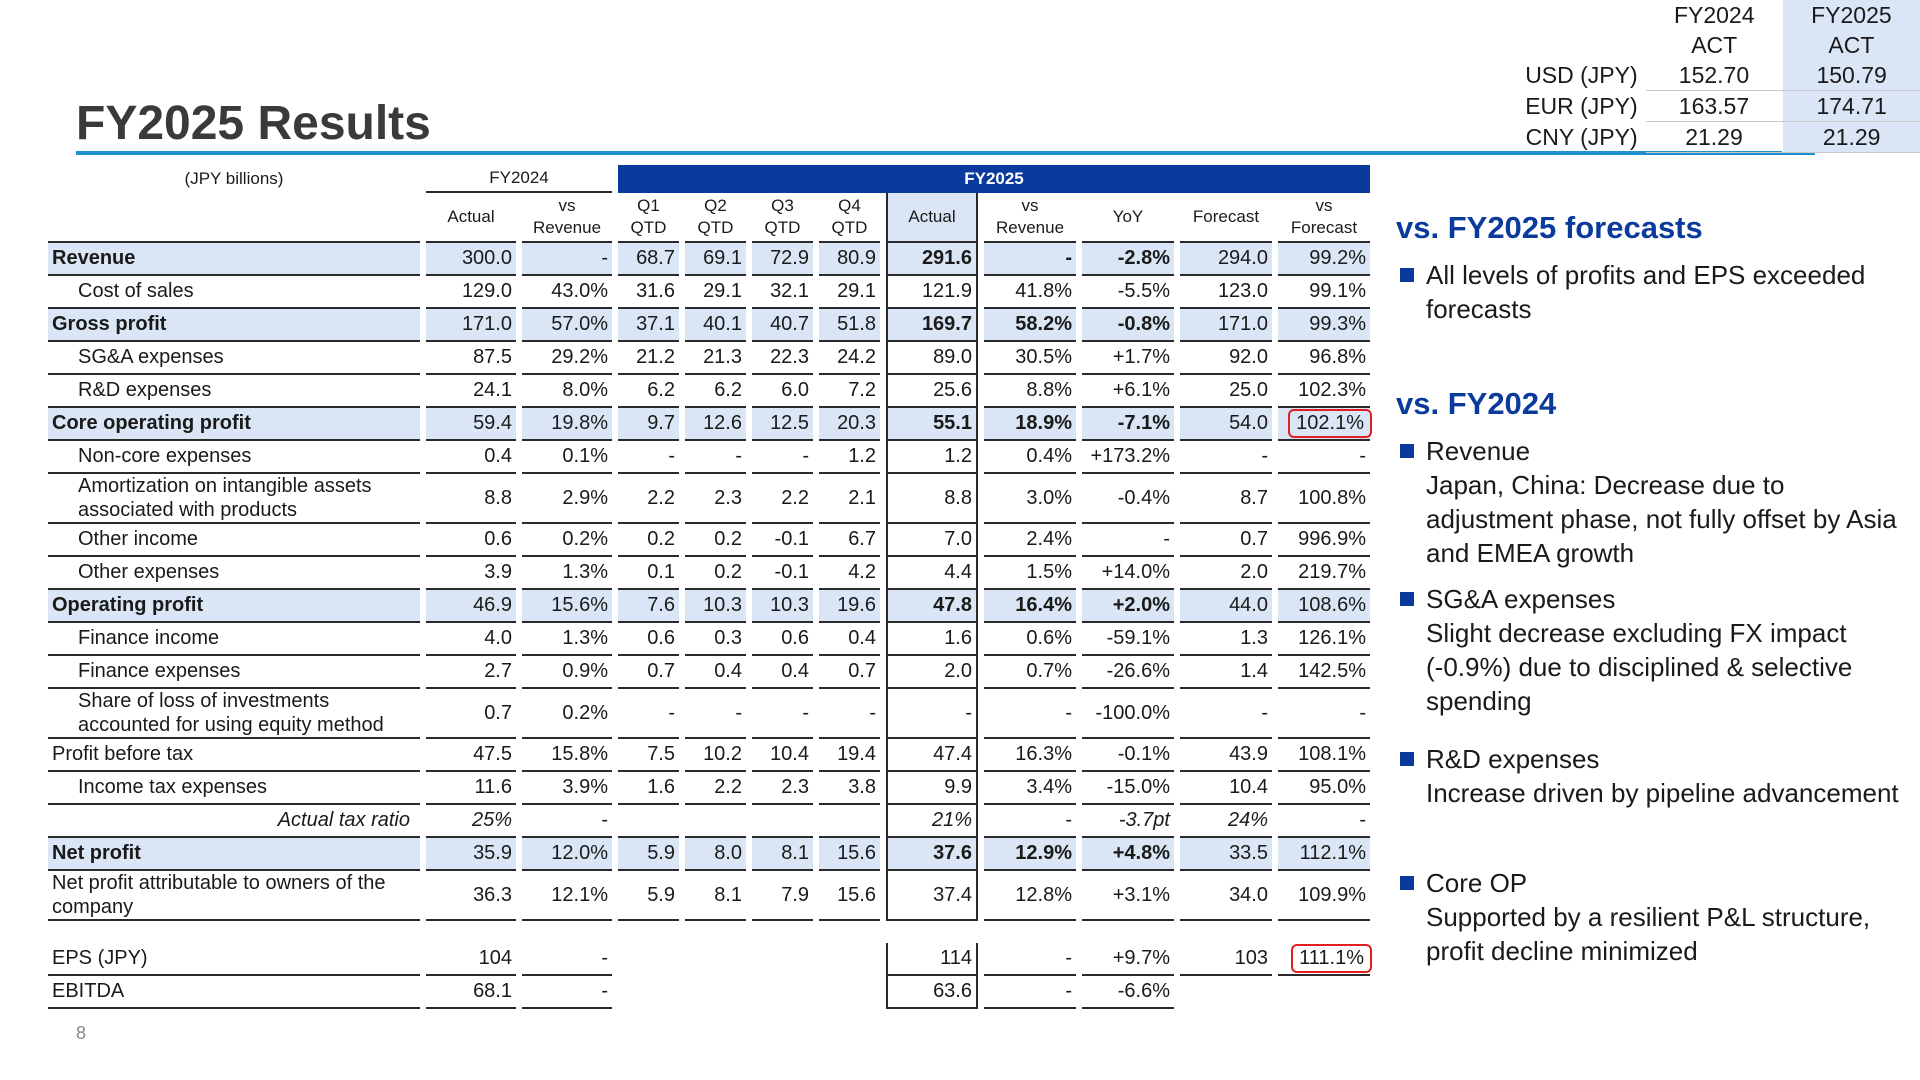 This screenshot has width=1920, height=1080. I want to click on cell-forecast: 8.7, so click(1226, 499).